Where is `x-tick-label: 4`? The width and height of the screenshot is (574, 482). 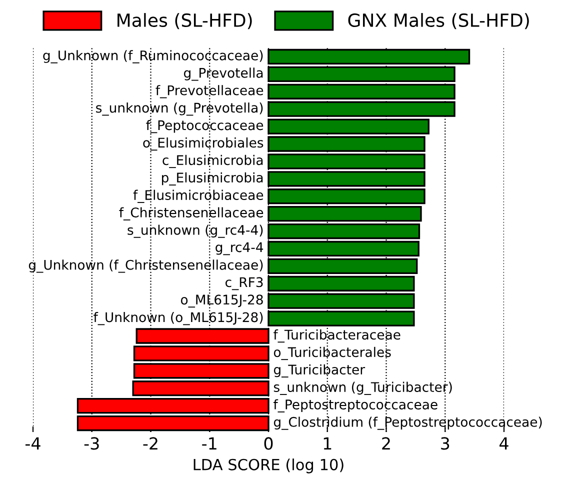 x-tick-label: 4 is located at coordinates (504, 443).